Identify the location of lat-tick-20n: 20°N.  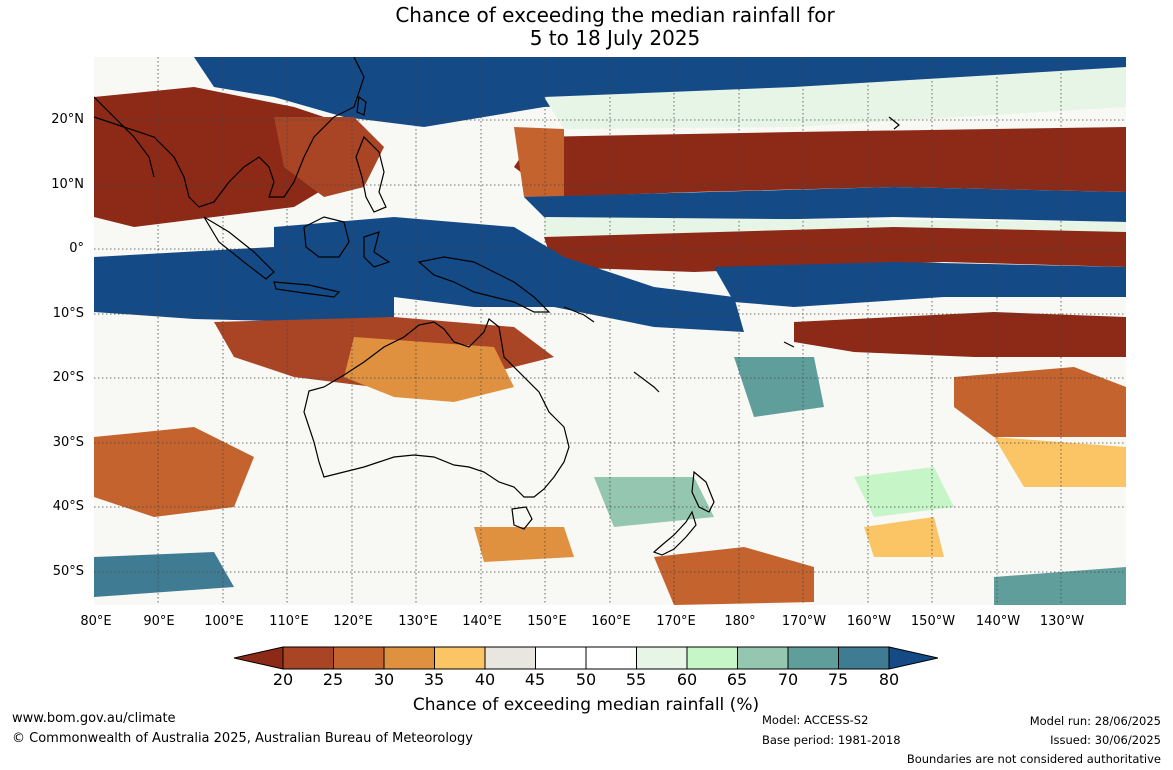
(67, 119).